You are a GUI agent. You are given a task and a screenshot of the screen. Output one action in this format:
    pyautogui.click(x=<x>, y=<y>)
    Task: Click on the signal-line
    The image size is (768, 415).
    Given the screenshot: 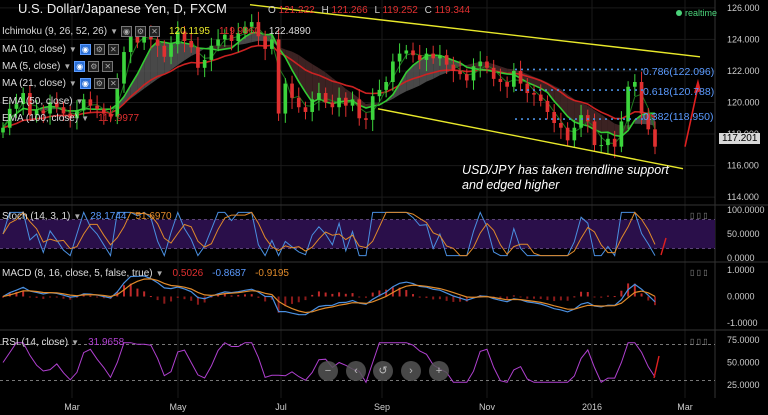 What is the action you would take?
    pyautogui.click(x=329, y=296)
    